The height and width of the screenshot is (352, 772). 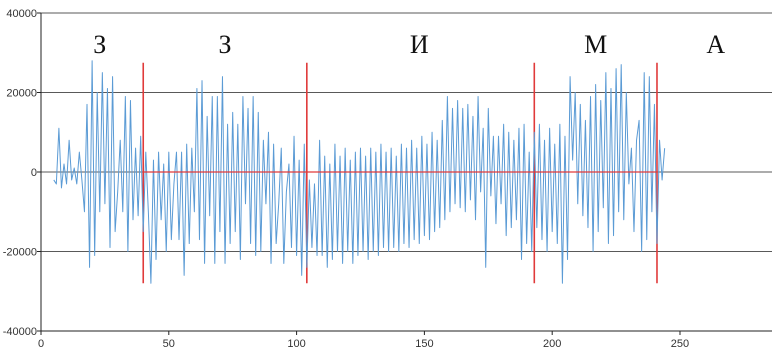 I want to click on y-tick-label: -40000, so click(x=20, y=332).